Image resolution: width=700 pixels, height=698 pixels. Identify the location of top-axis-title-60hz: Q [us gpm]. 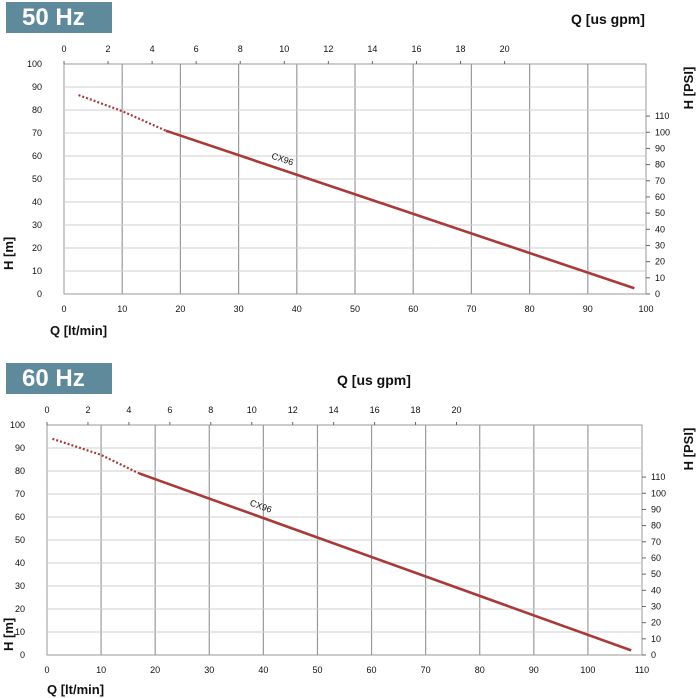
(374, 380).